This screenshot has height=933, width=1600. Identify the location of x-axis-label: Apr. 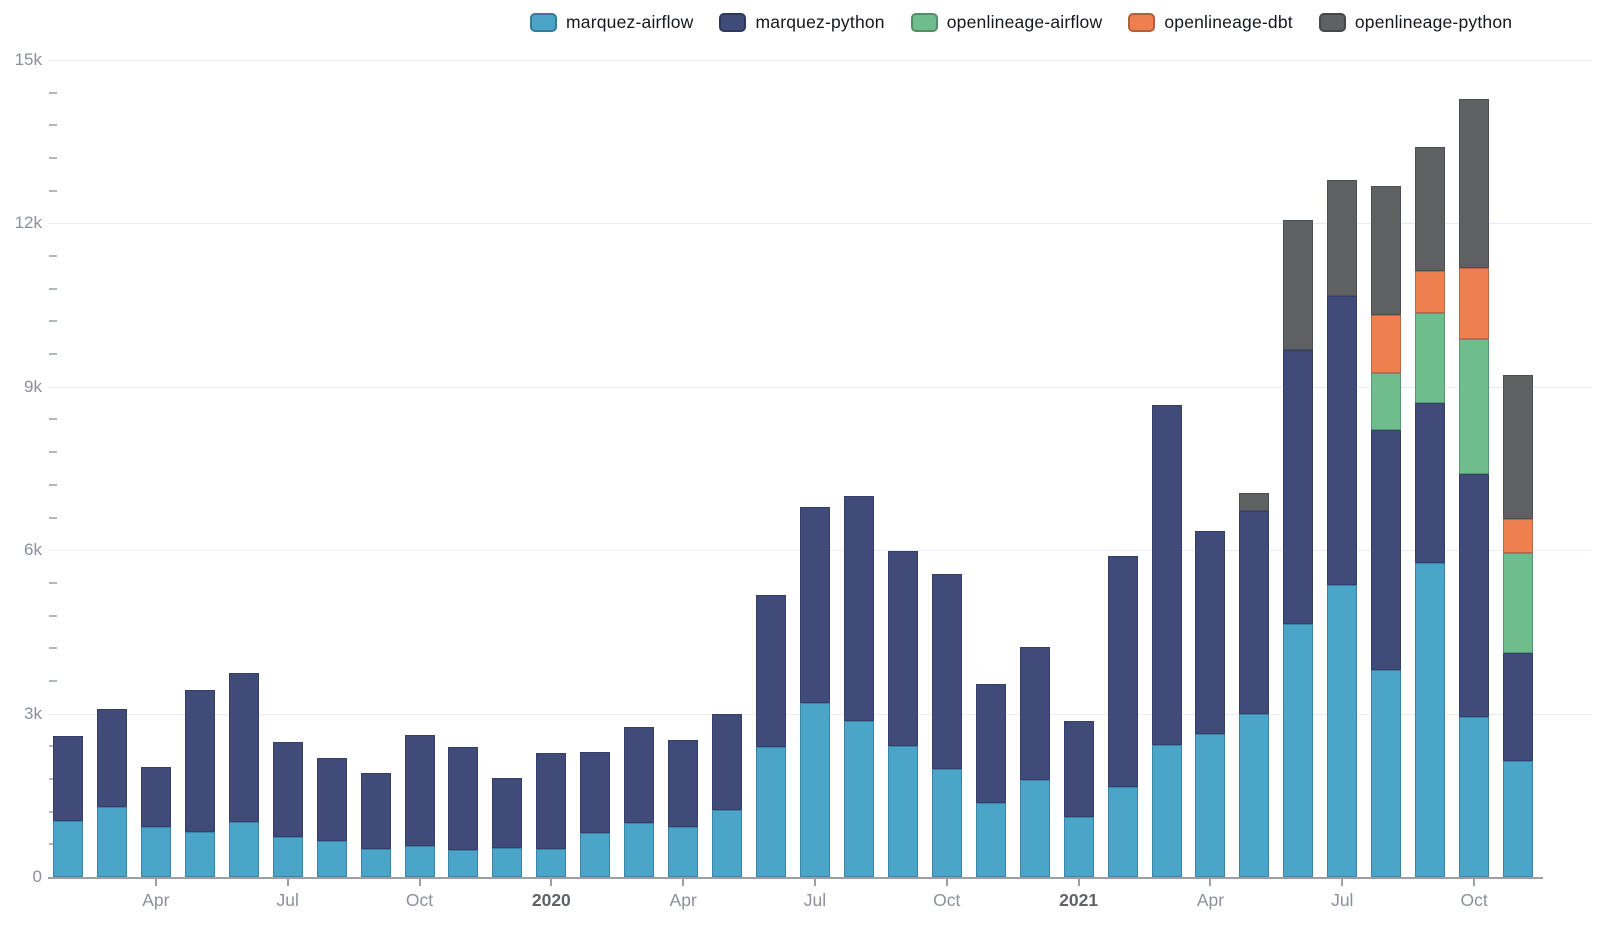
(1210, 900).